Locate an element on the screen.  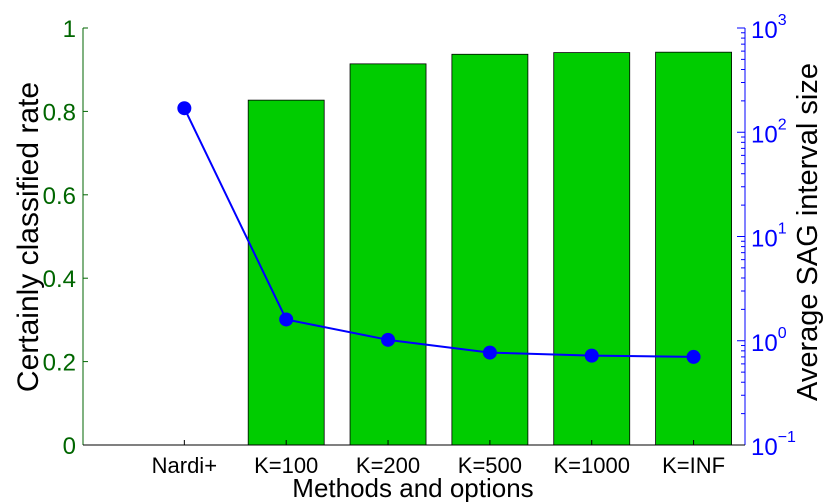
y2-axis-label: Average SAG interval size is located at coordinates (808, 232).